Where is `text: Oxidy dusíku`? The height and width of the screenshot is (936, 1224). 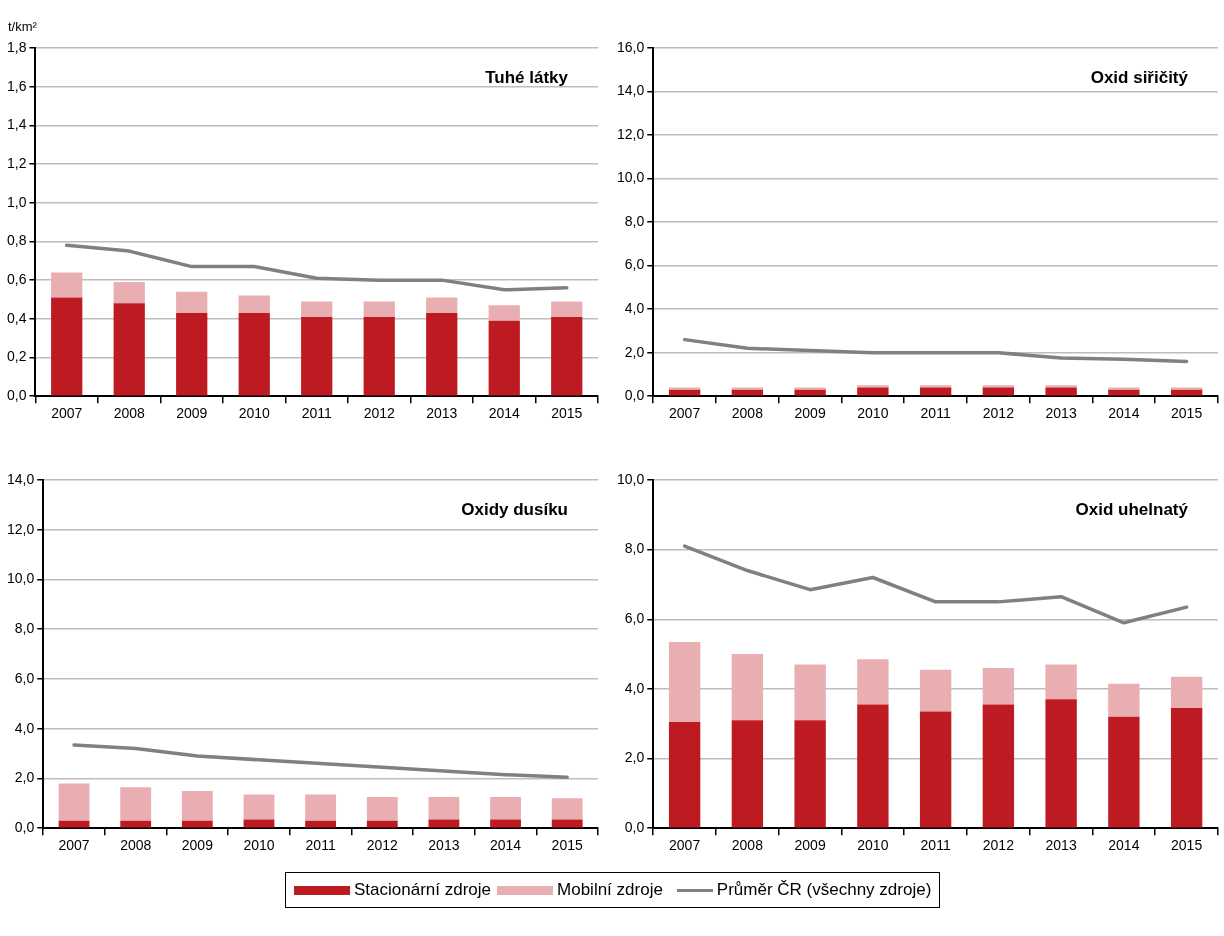
text: Oxidy dusíku is located at coordinates (514, 510).